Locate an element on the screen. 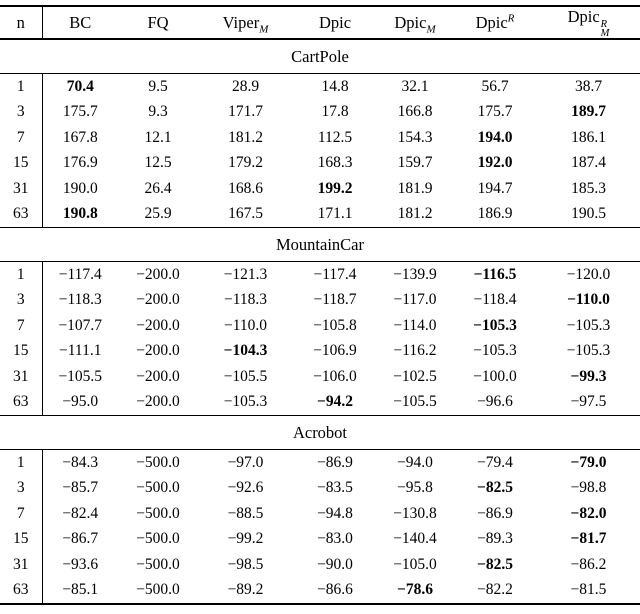 This screenshot has width=640, height=614. cell-value: 154.3 is located at coordinates (415, 137).